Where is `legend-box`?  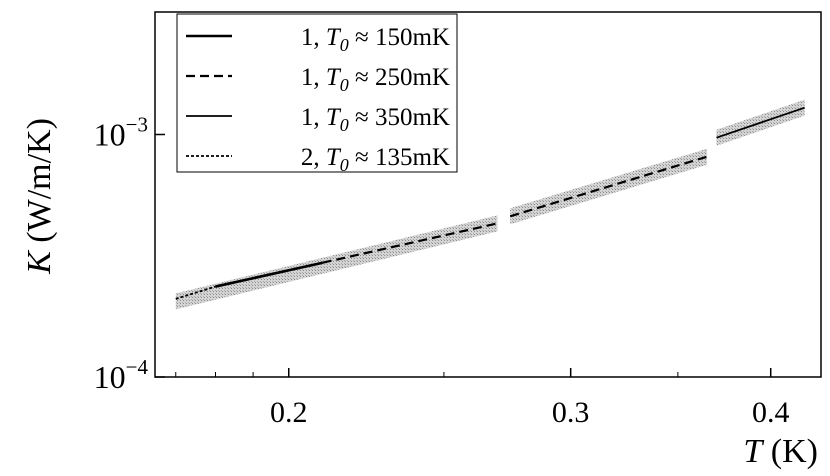
legend-box is located at coordinates (317, 93).